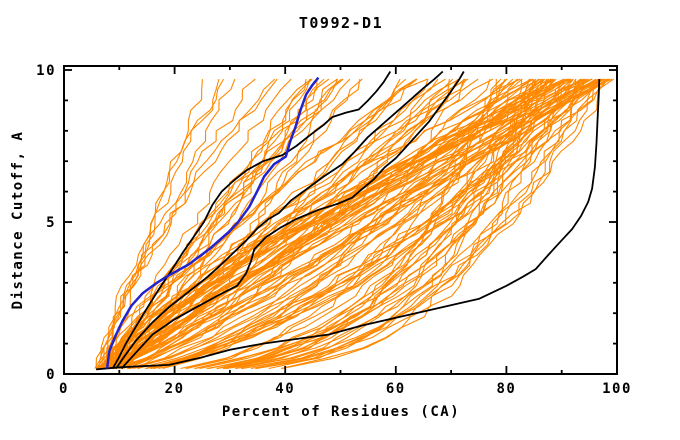 The image size is (680, 440). I want to click on y-axis-title: Distance Cutoff, A, so click(18, 220).